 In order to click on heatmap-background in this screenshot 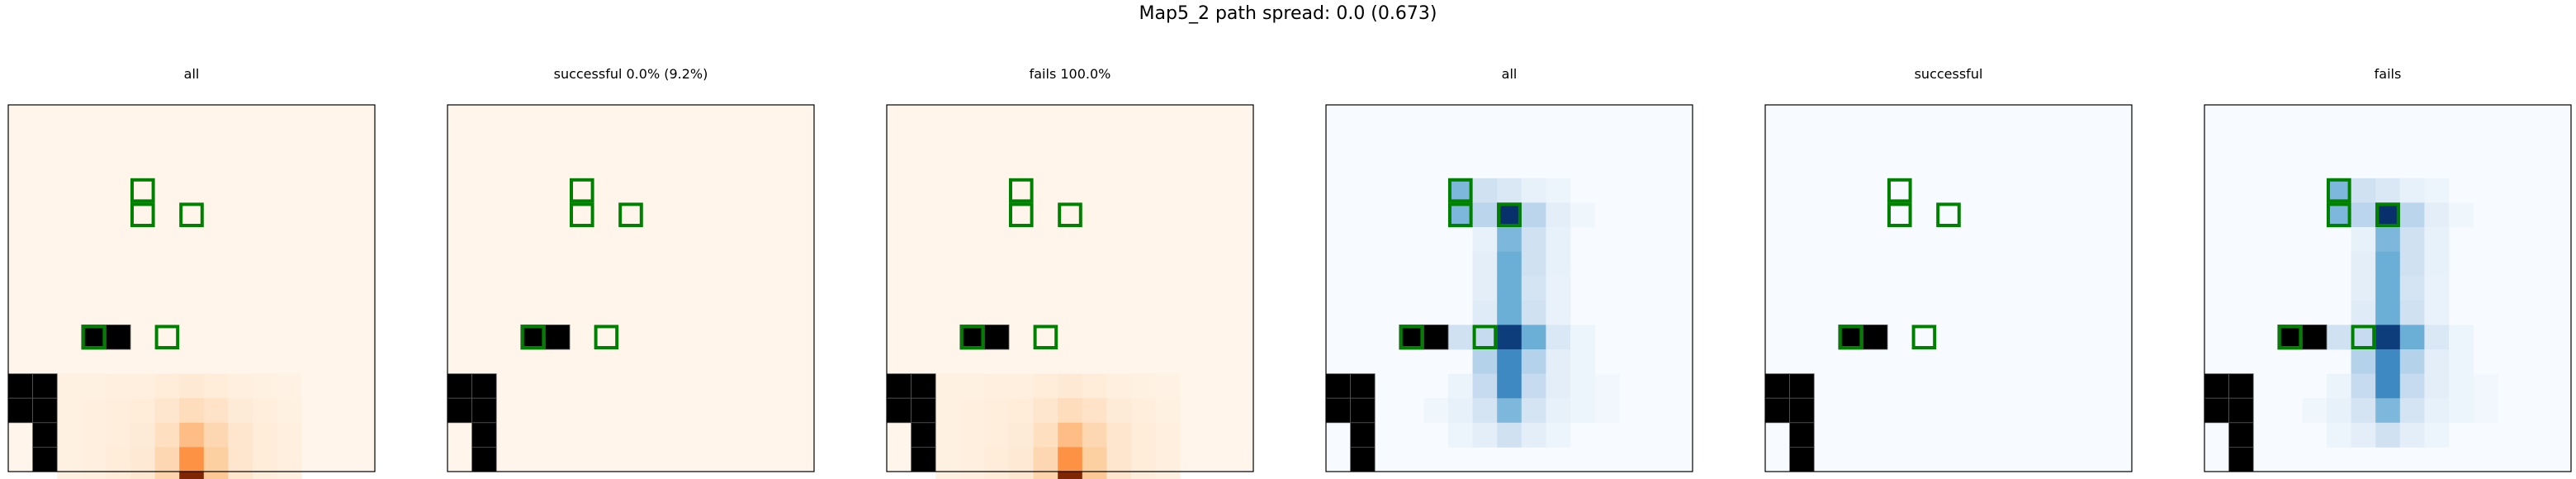, I will do `click(1948, 288)`.